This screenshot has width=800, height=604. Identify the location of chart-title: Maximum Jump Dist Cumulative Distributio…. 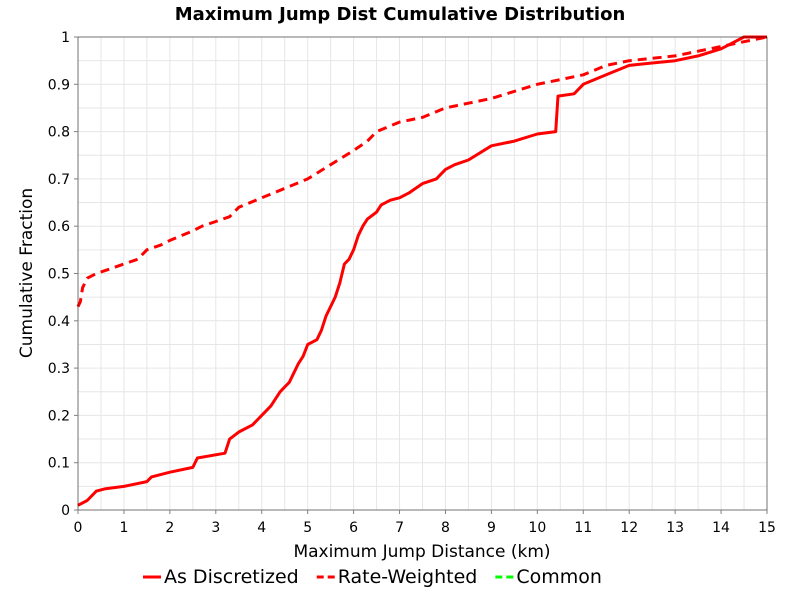
(400, 14).